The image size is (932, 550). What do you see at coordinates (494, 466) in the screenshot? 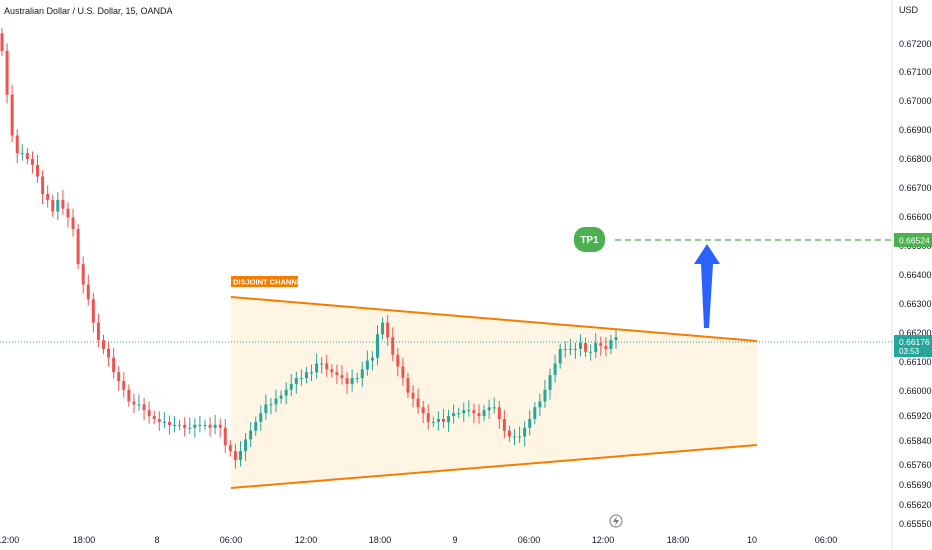
I see `channel-lower-line` at bounding box center [494, 466].